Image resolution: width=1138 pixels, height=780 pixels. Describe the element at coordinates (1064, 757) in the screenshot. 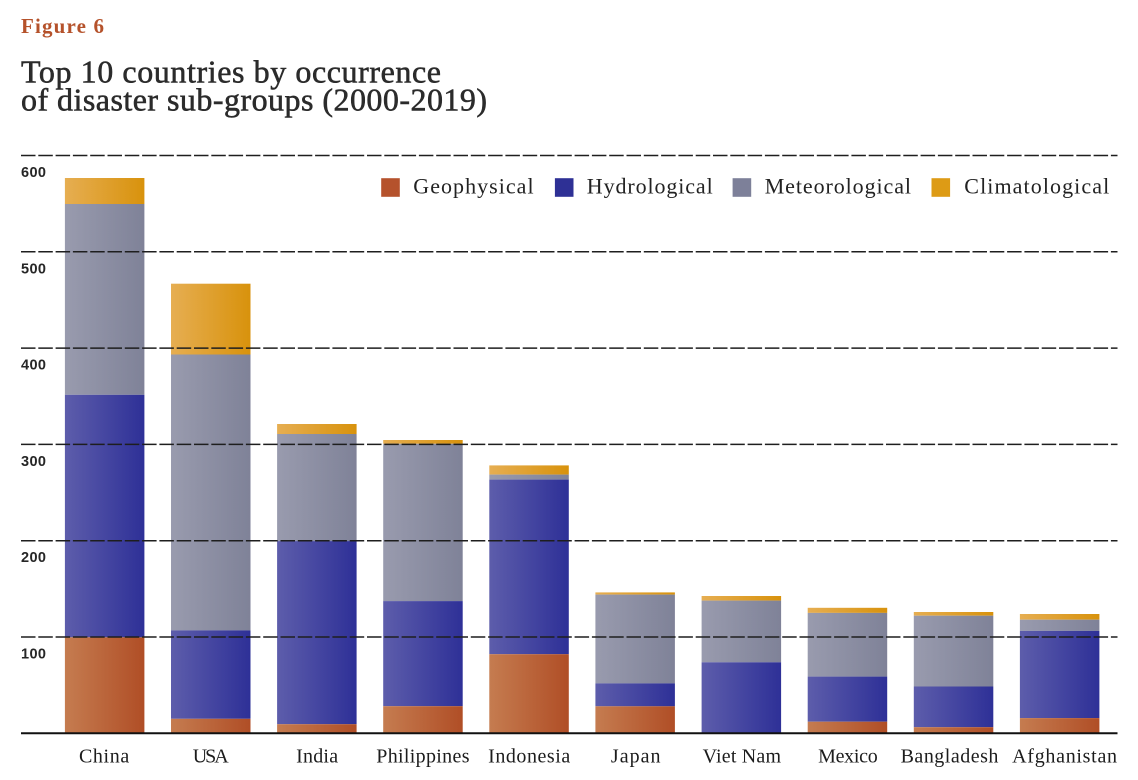

I see `svg-text: Afghanistan` at that location.